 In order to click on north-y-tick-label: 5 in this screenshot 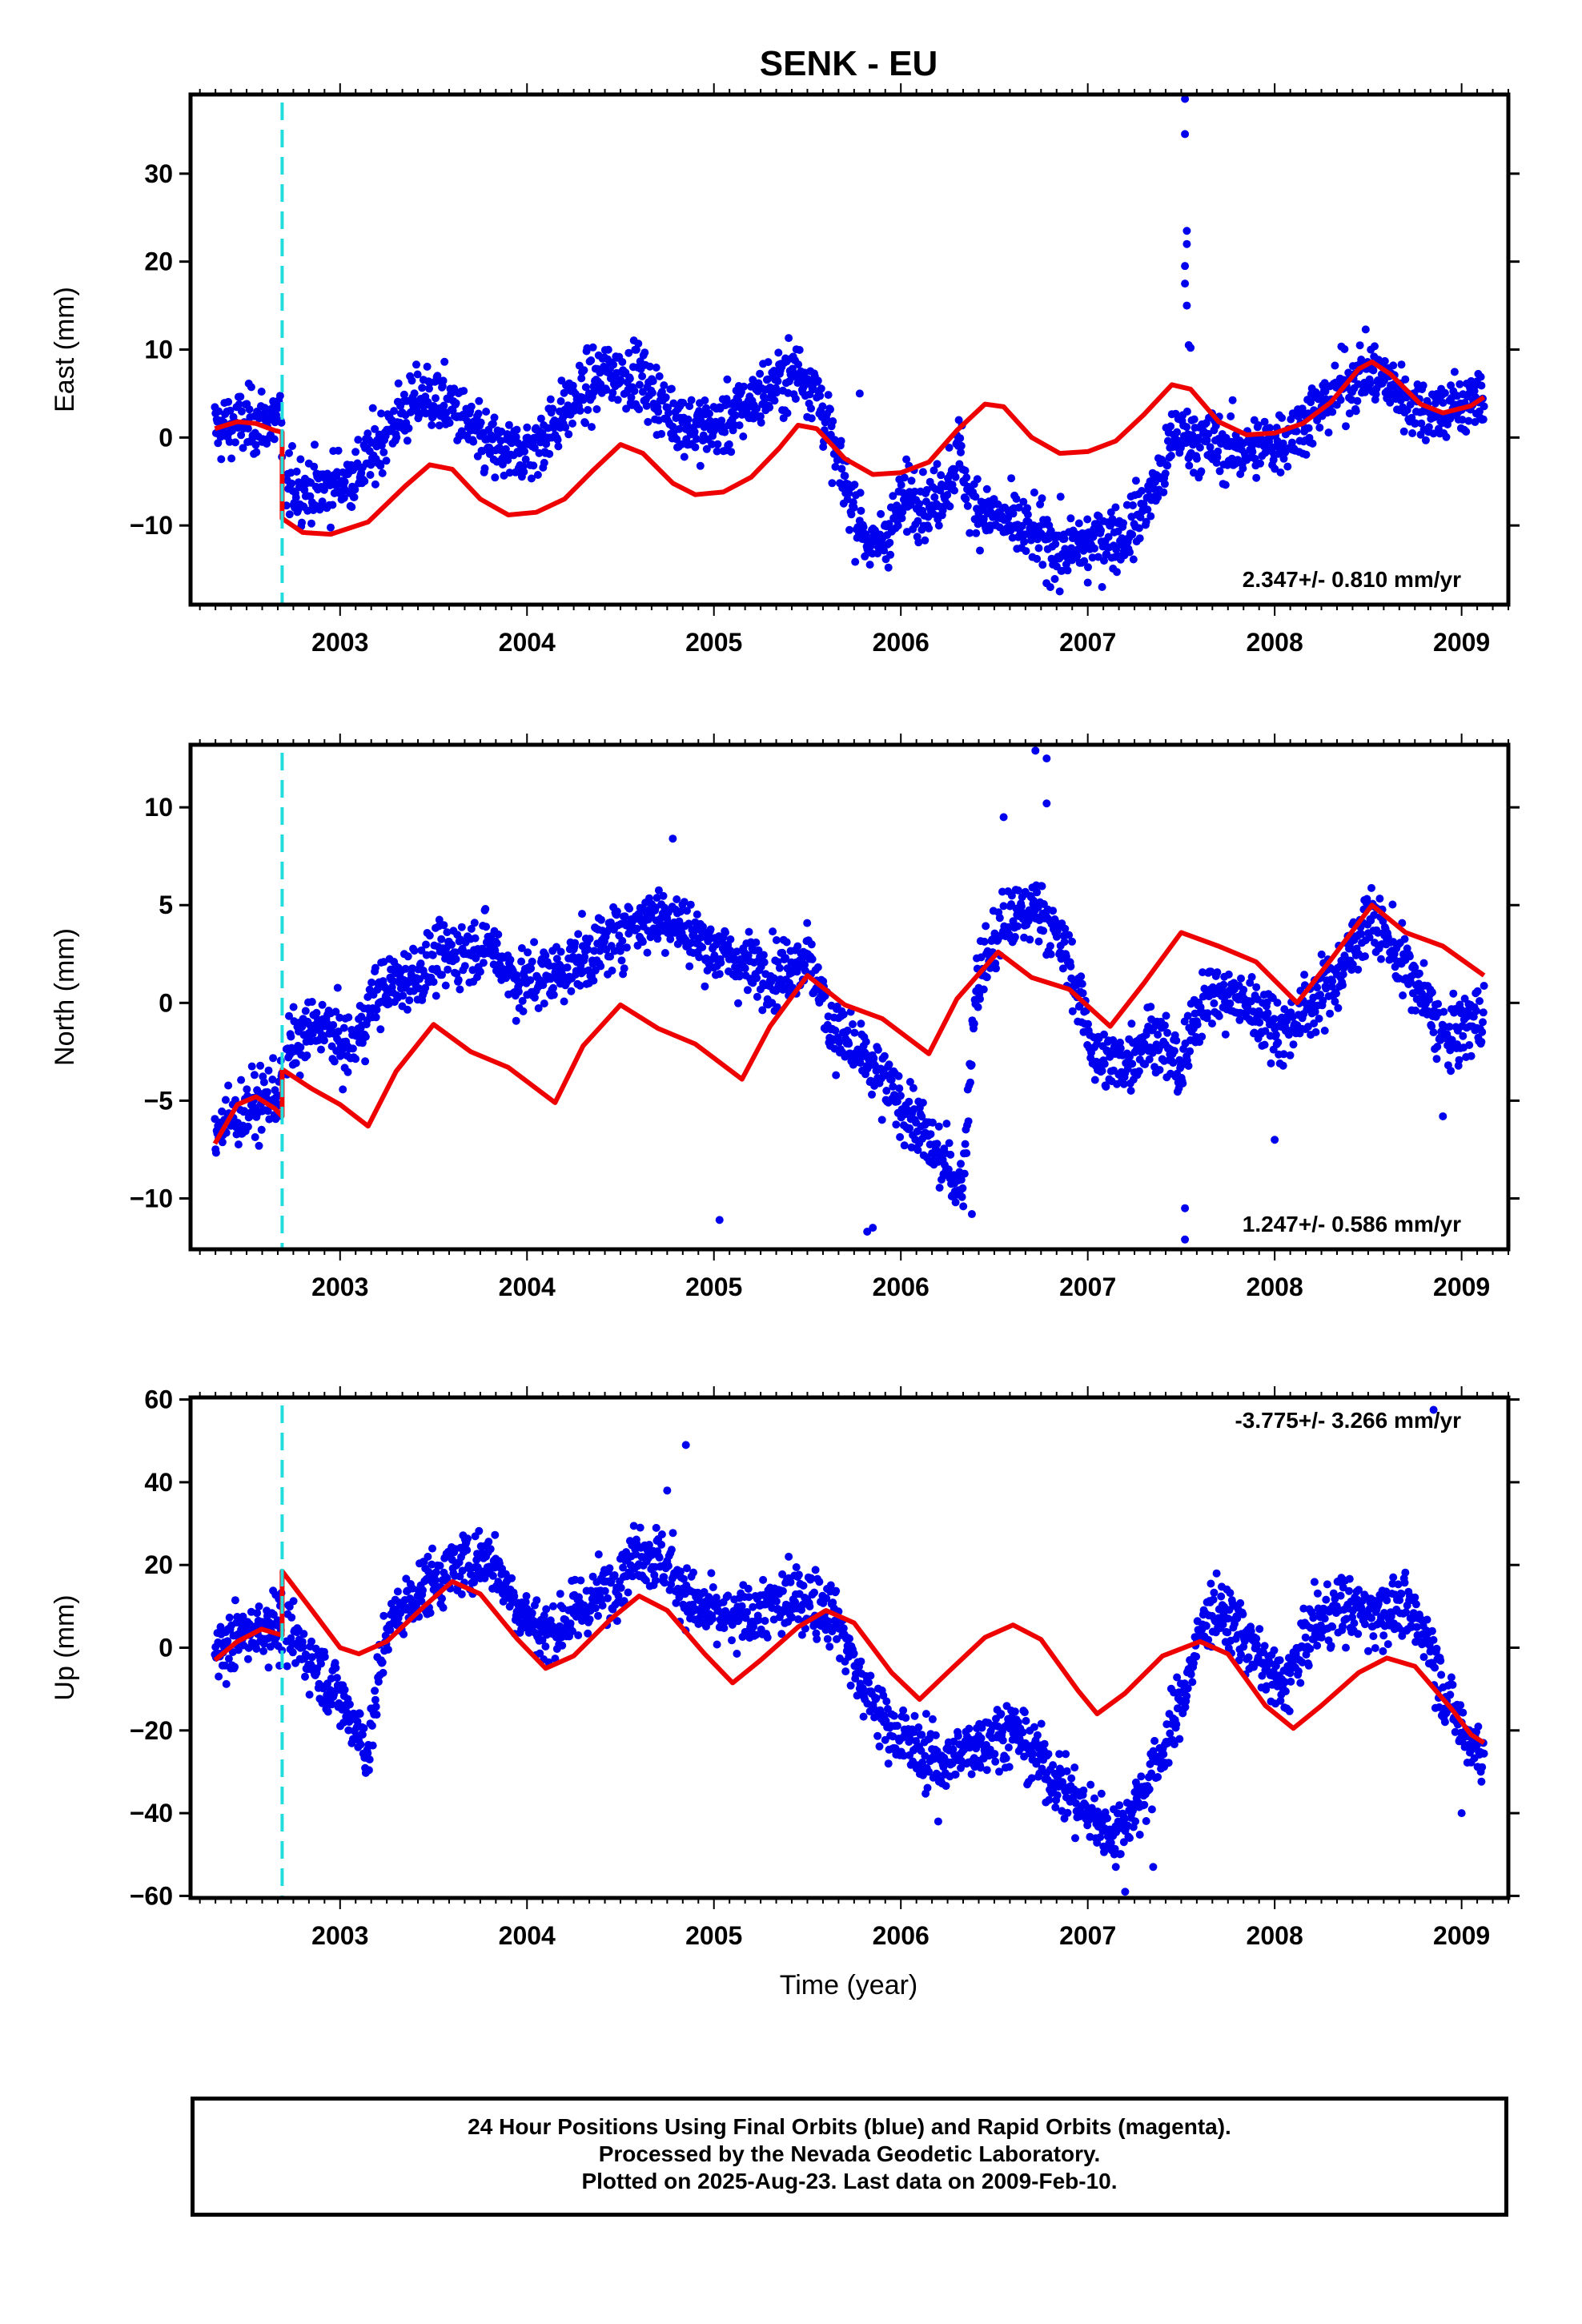, I will do `click(166, 905)`.